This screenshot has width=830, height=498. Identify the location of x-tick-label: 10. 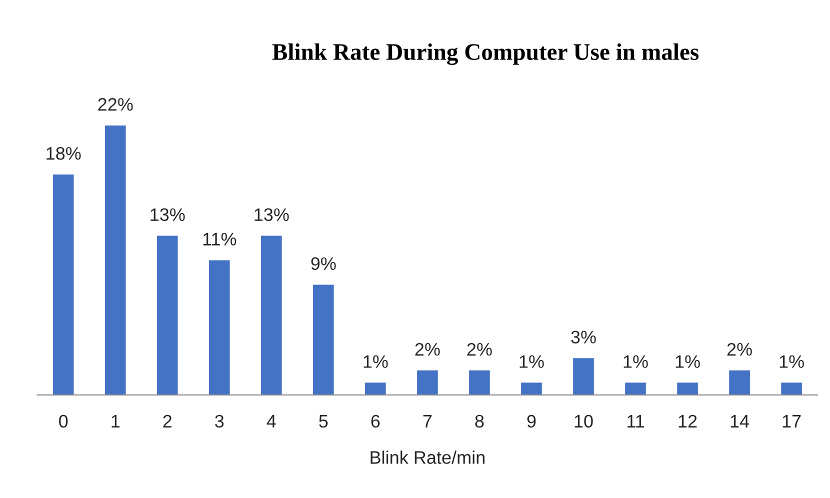
(583, 421).